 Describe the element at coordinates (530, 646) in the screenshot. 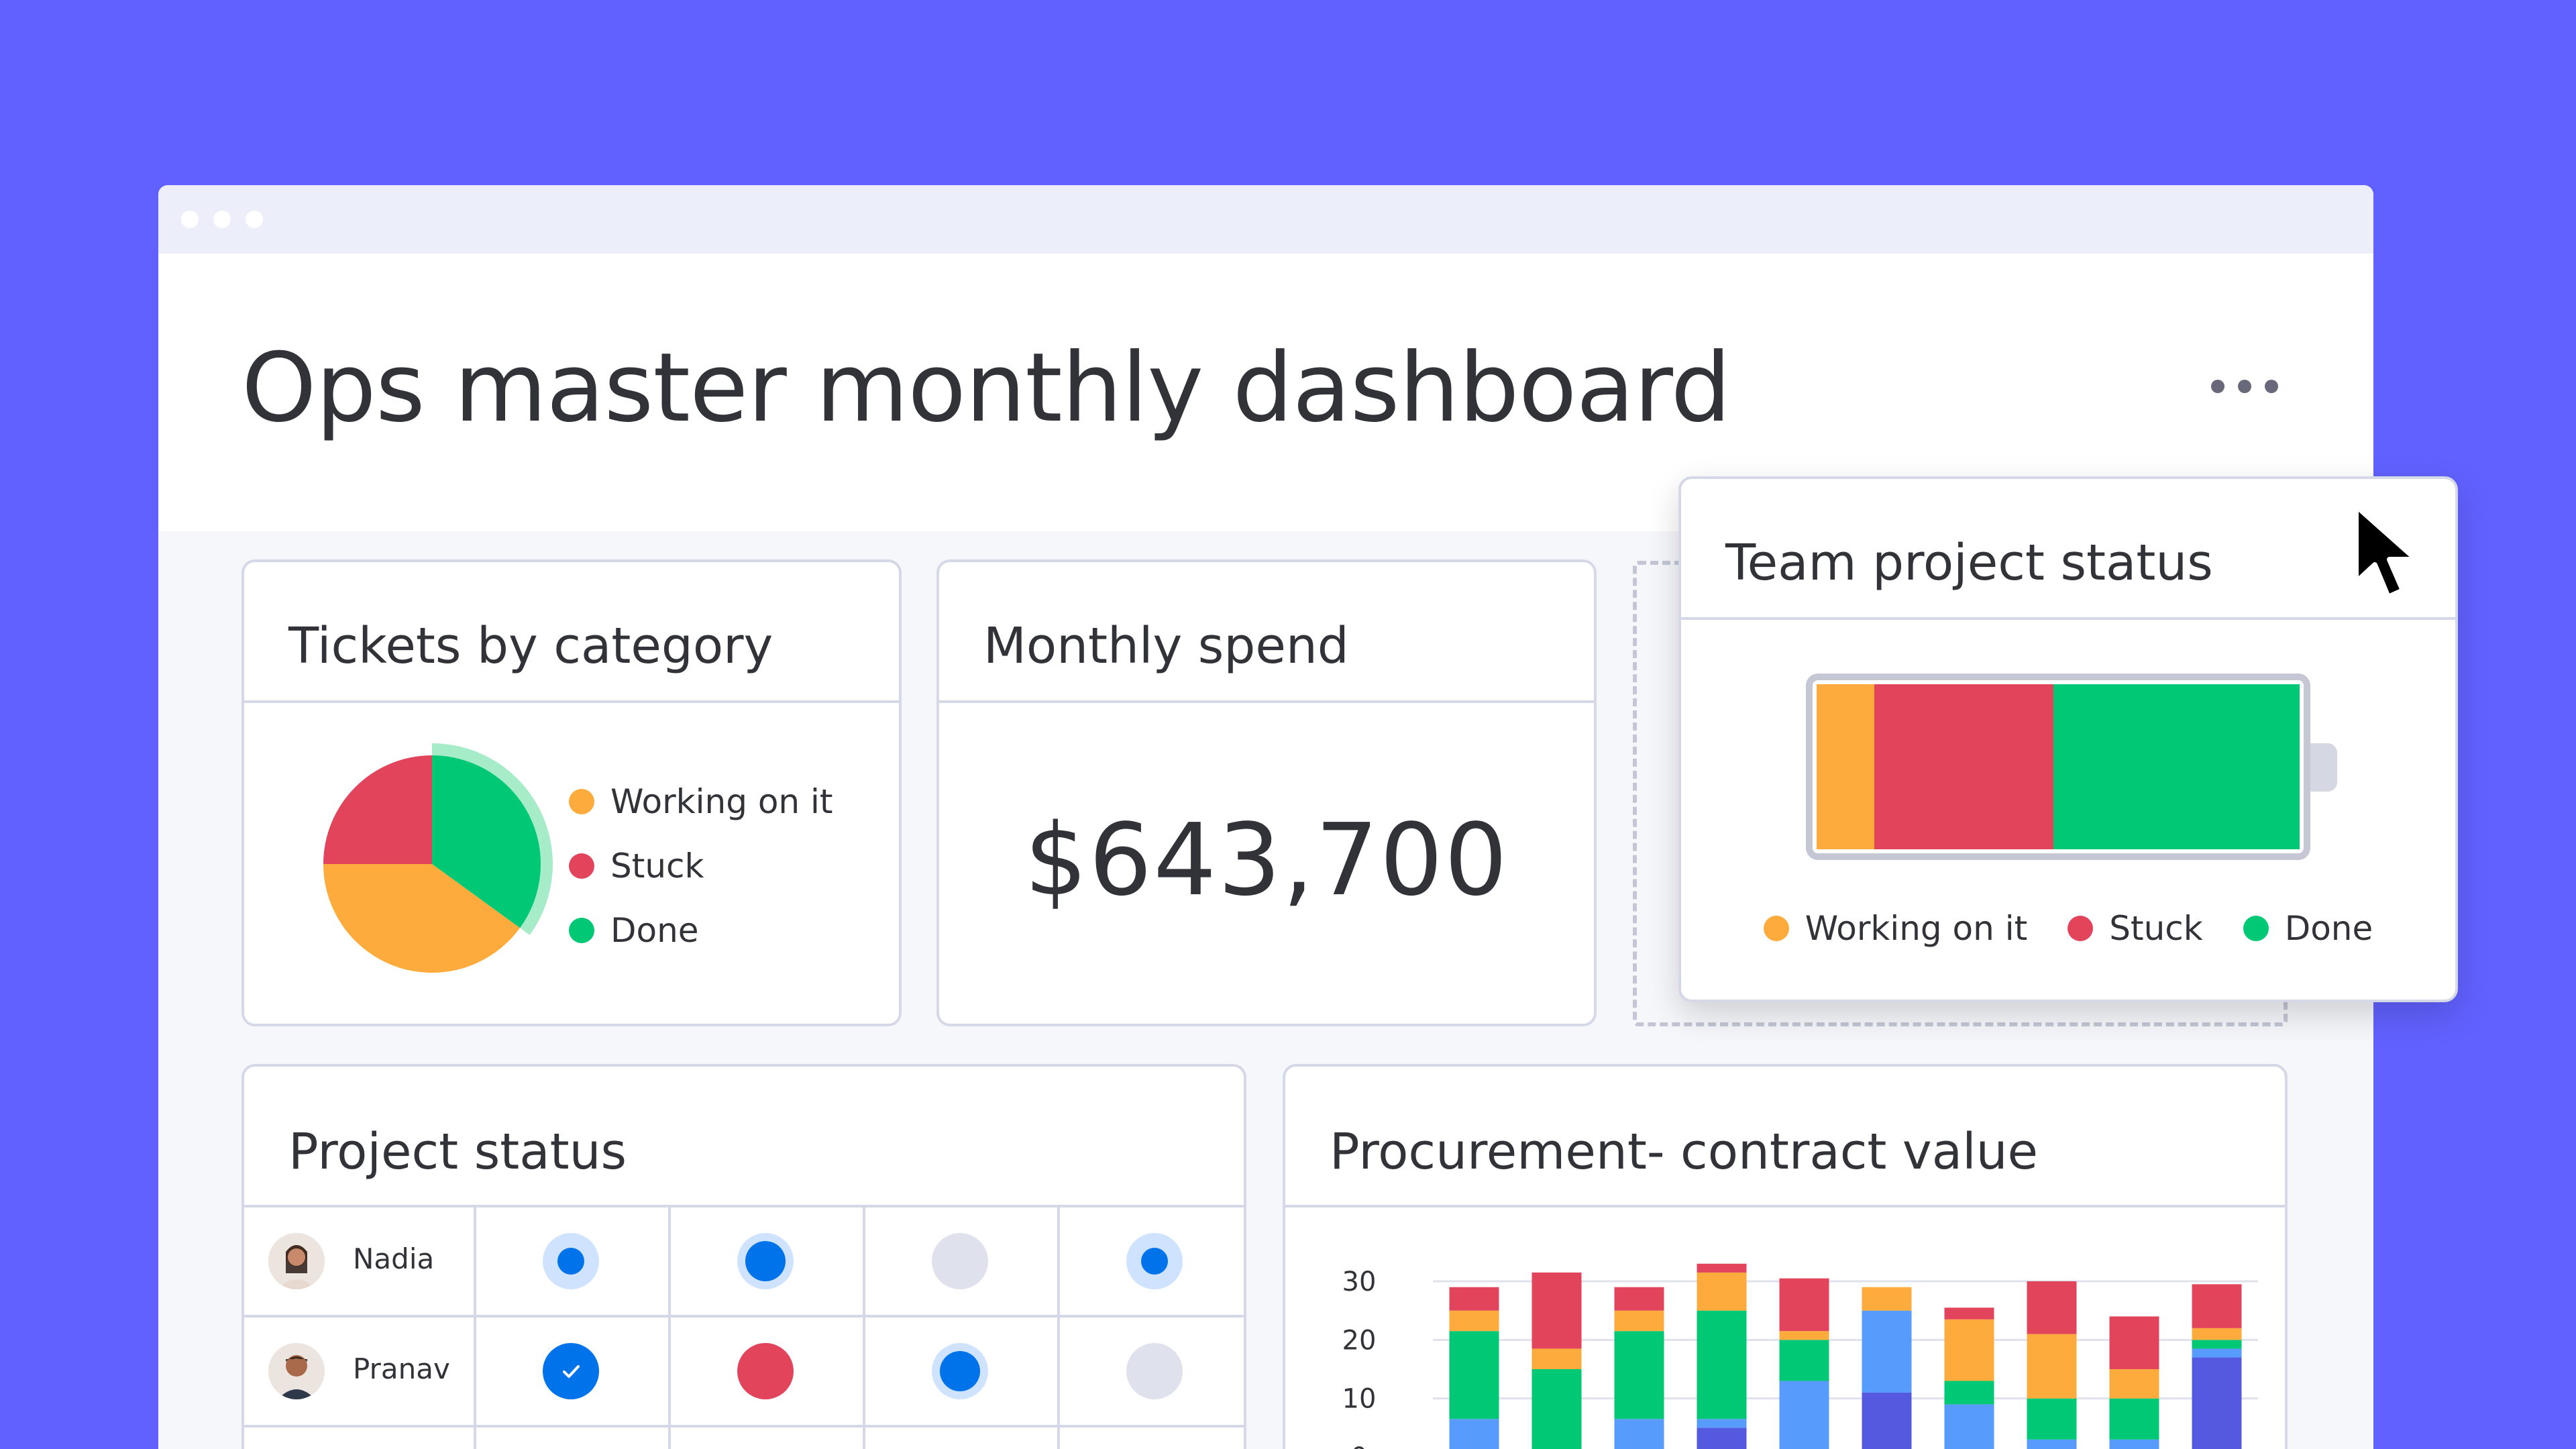

I see `card-title: Tickets by category` at that location.